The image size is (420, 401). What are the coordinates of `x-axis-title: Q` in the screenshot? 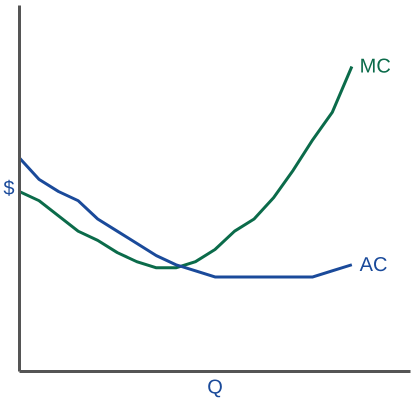 It's located at (215, 387).